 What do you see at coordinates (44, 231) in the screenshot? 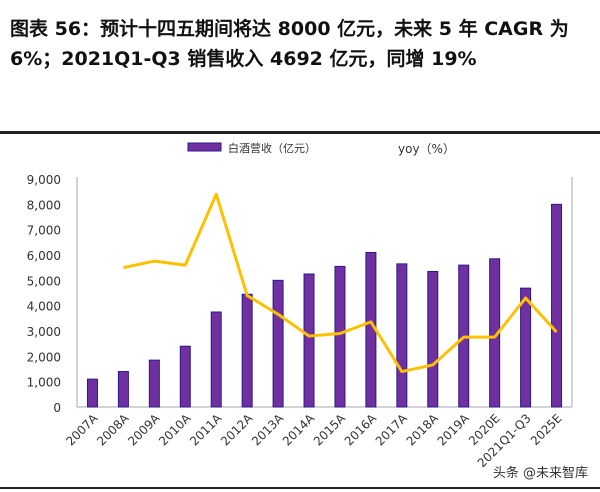
I see `y-tick-label: 7,000` at bounding box center [44, 231].